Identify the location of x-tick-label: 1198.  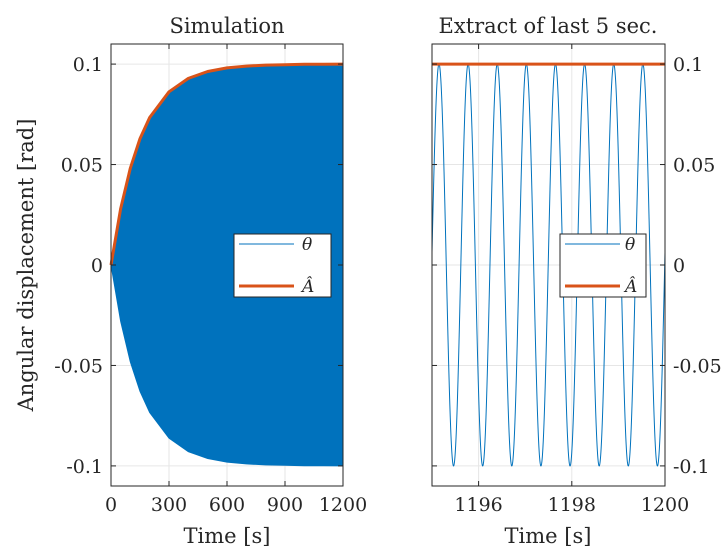
(572, 505).